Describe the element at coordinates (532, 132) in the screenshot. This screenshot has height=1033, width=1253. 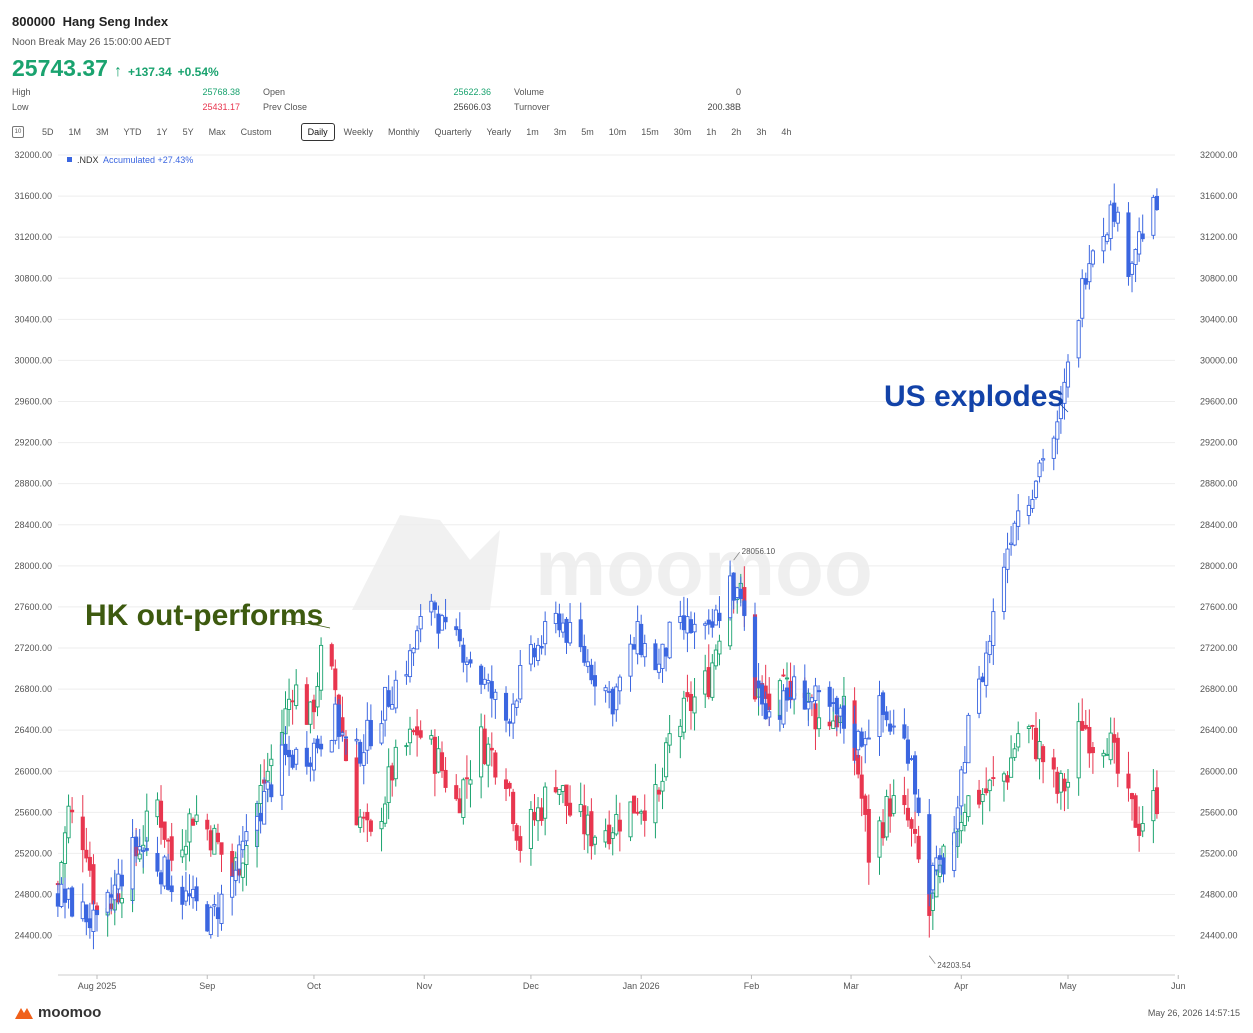
I see `period-tab-1m: 1m` at that location.